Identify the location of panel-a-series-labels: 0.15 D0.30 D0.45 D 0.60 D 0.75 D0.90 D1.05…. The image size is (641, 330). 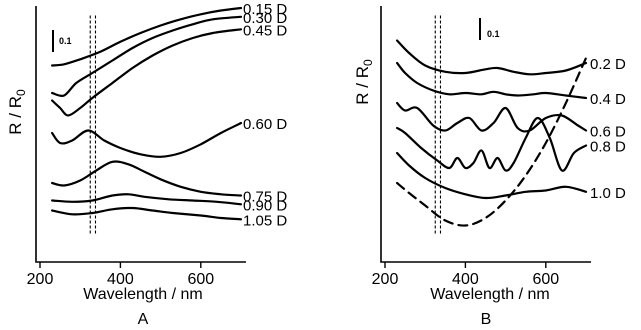
(265, 115).